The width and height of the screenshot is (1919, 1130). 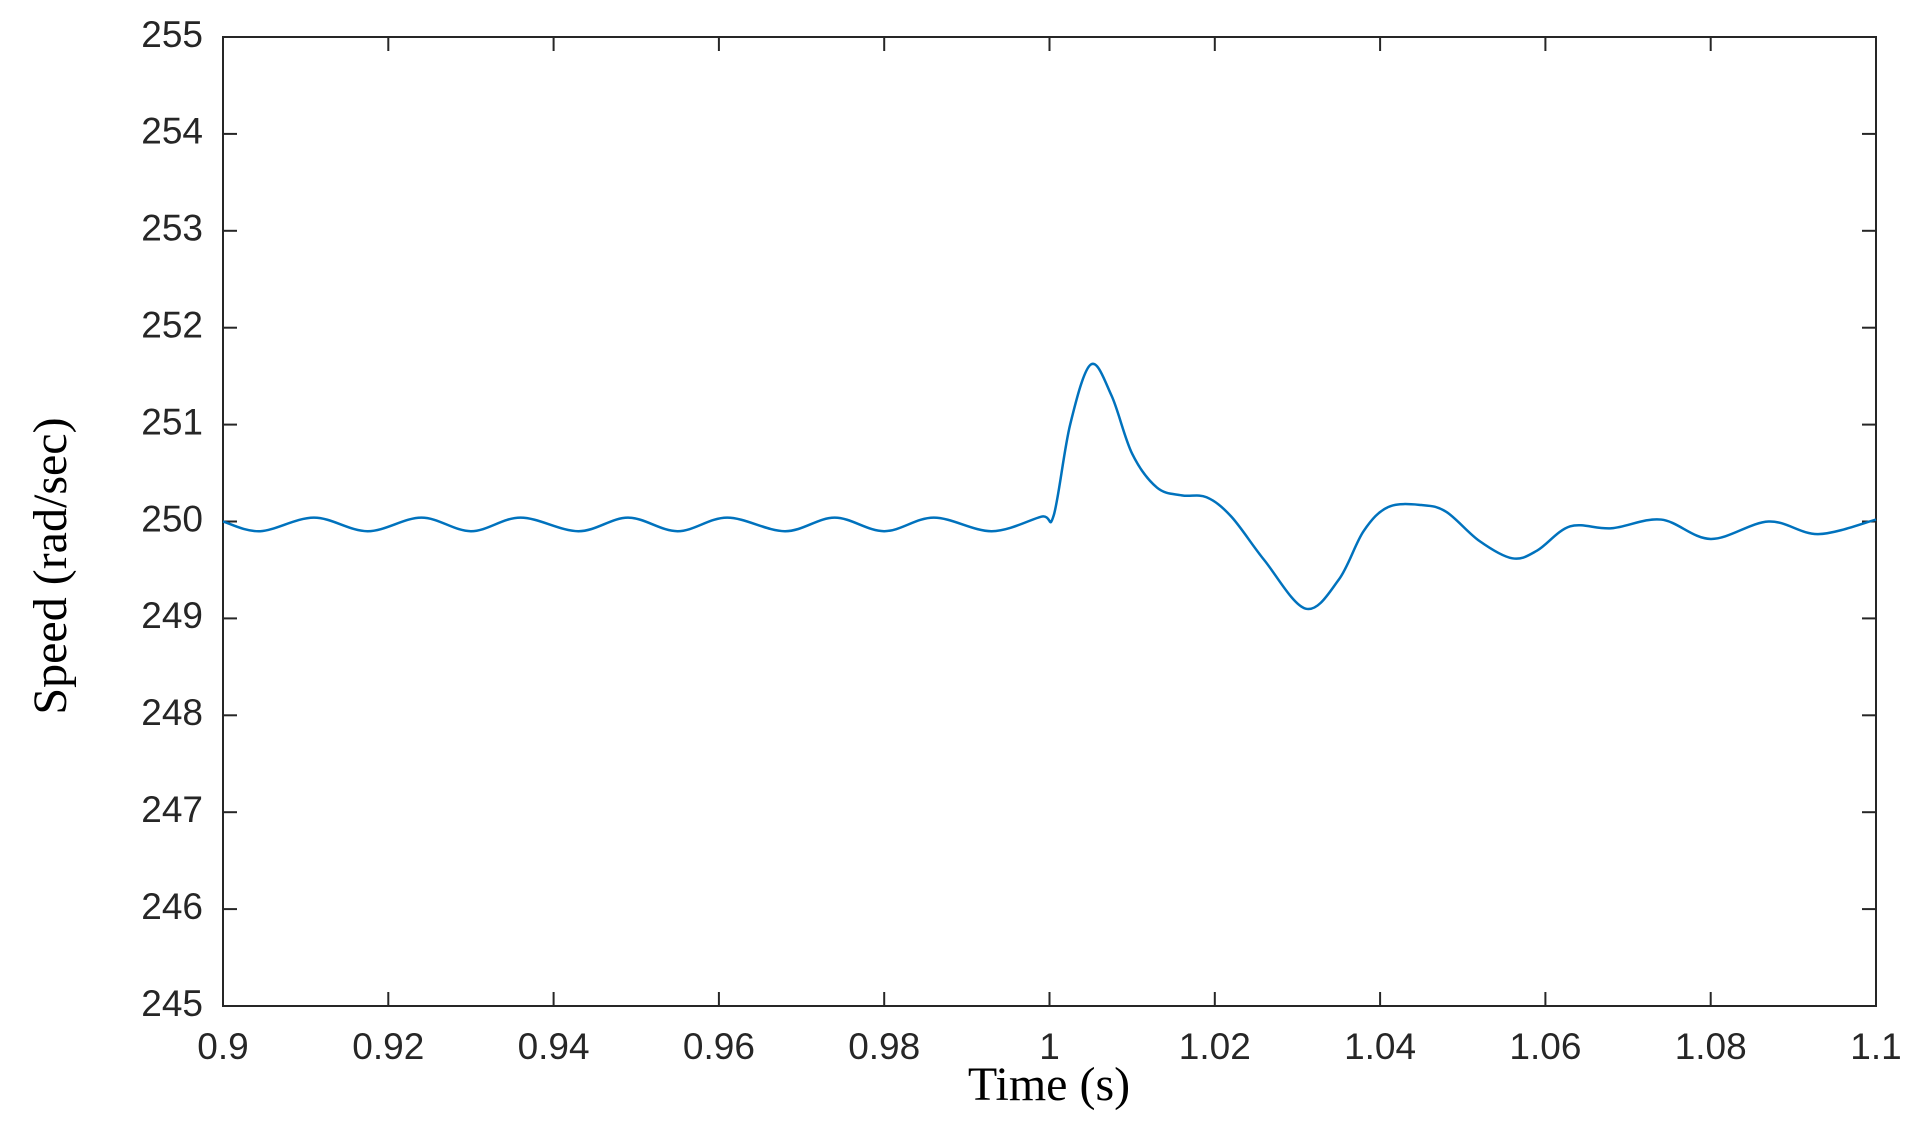 What do you see at coordinates (172, 228) in the screenshot?
I see `y-tick-label: 253` at bounding box center [172, 228].